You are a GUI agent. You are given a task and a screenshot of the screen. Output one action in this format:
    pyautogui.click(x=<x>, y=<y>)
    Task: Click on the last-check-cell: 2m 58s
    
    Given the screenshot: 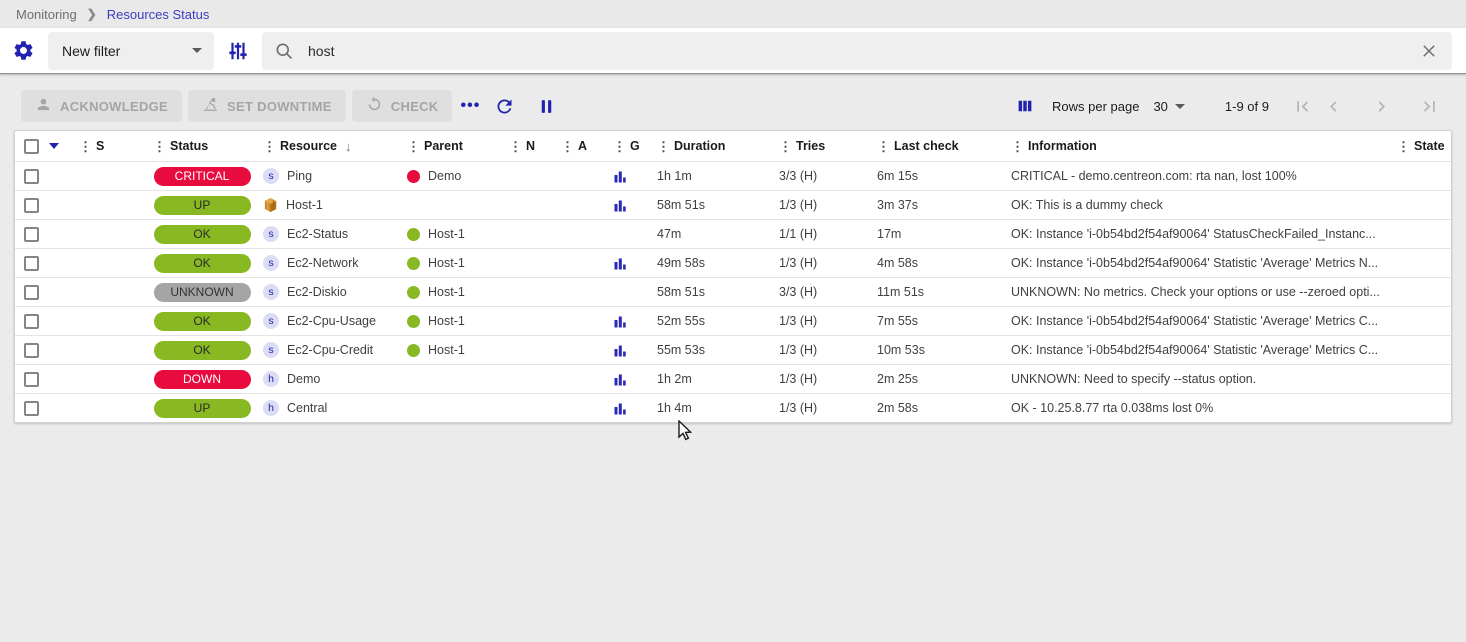 What is the action you would take?
    pyautogui.click(x=897, y=408)
    